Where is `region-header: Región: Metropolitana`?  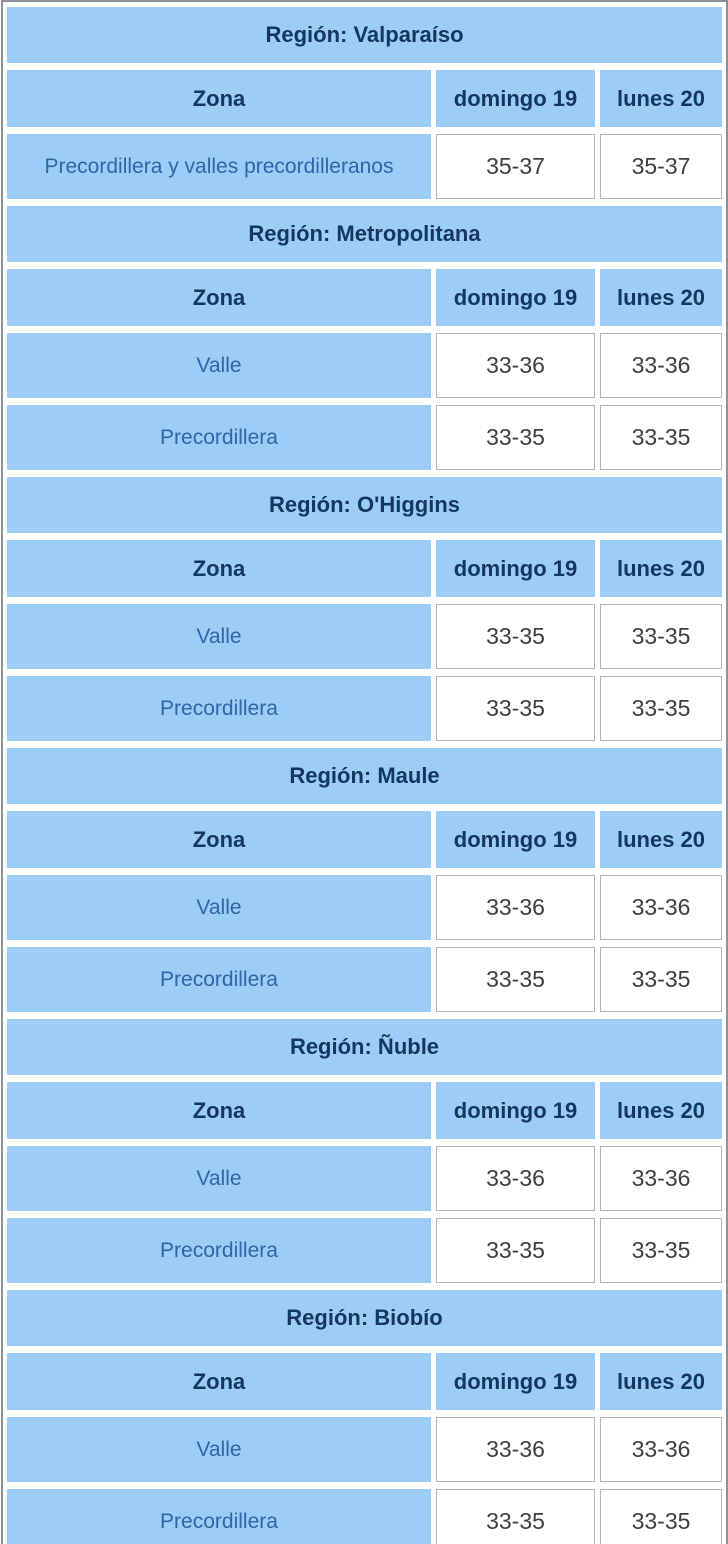 region-header: Región: Metropolitana is located at coordinates (364, 234).